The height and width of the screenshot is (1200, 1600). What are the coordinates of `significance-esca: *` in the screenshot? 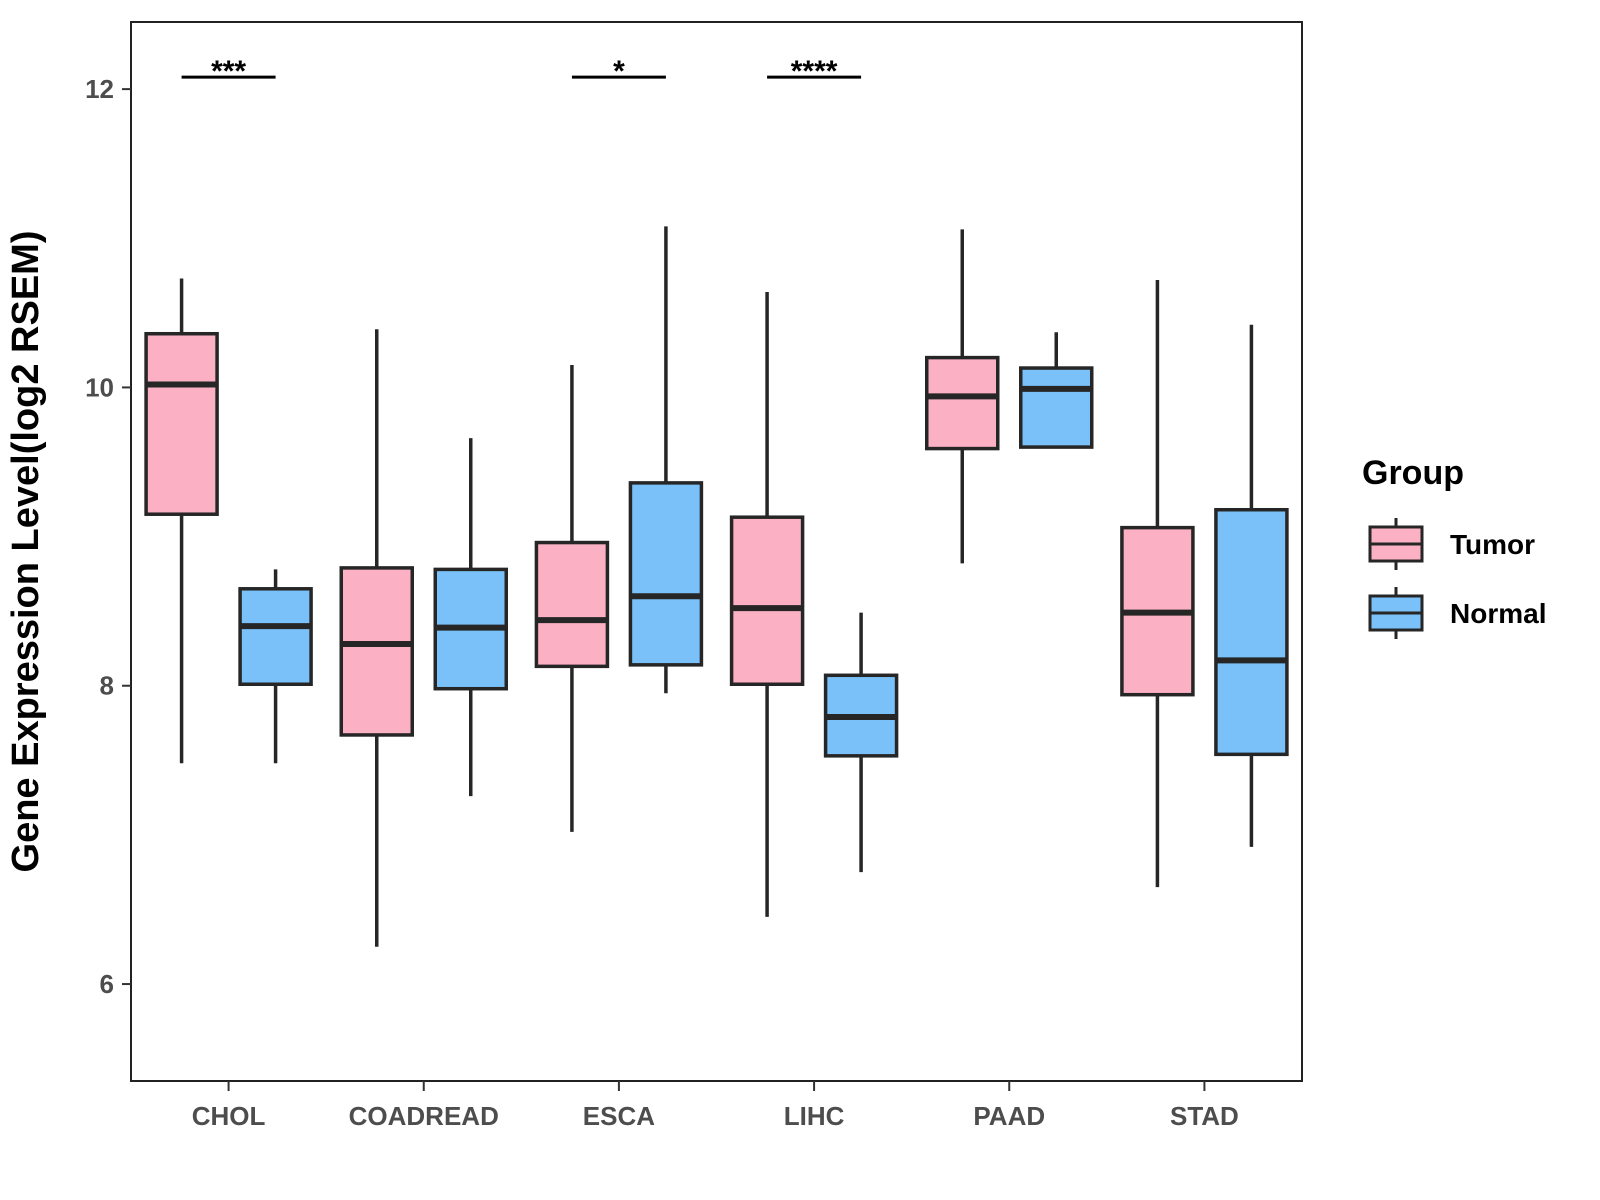 It's located at (618, 71).